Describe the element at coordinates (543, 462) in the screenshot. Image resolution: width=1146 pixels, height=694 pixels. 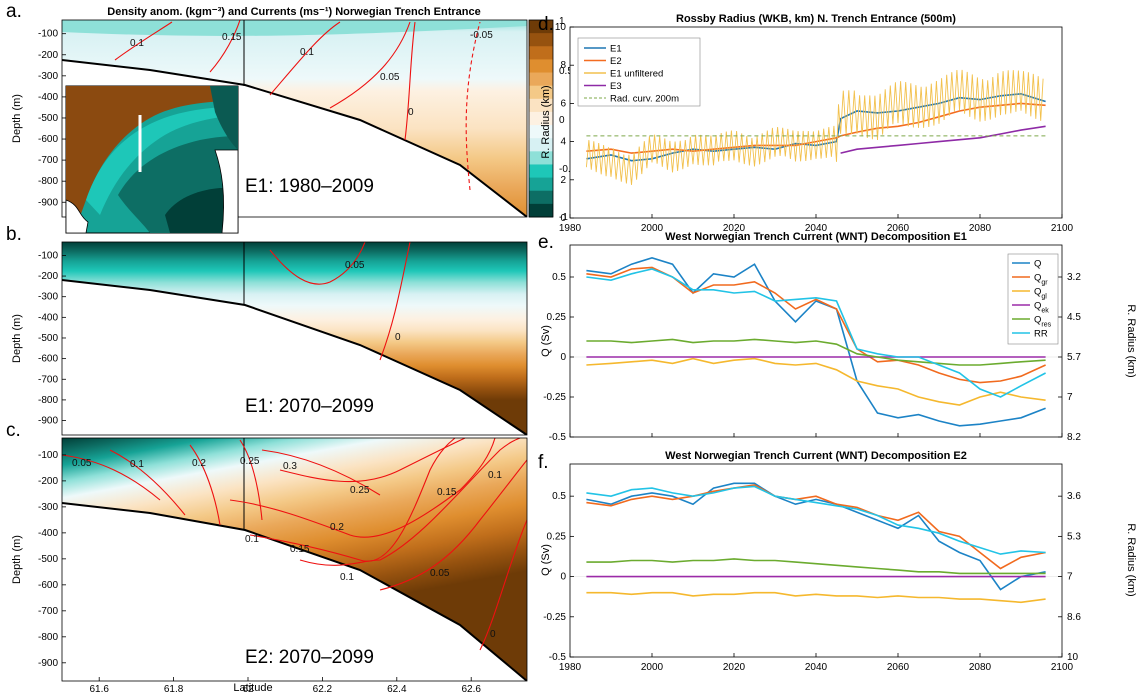
I see `panel-f-label: f.` at that location.